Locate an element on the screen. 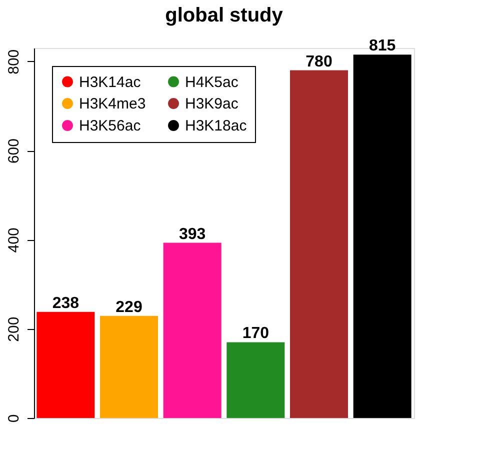  legend-label: H3K14ac is located at coordinates (110, 82).